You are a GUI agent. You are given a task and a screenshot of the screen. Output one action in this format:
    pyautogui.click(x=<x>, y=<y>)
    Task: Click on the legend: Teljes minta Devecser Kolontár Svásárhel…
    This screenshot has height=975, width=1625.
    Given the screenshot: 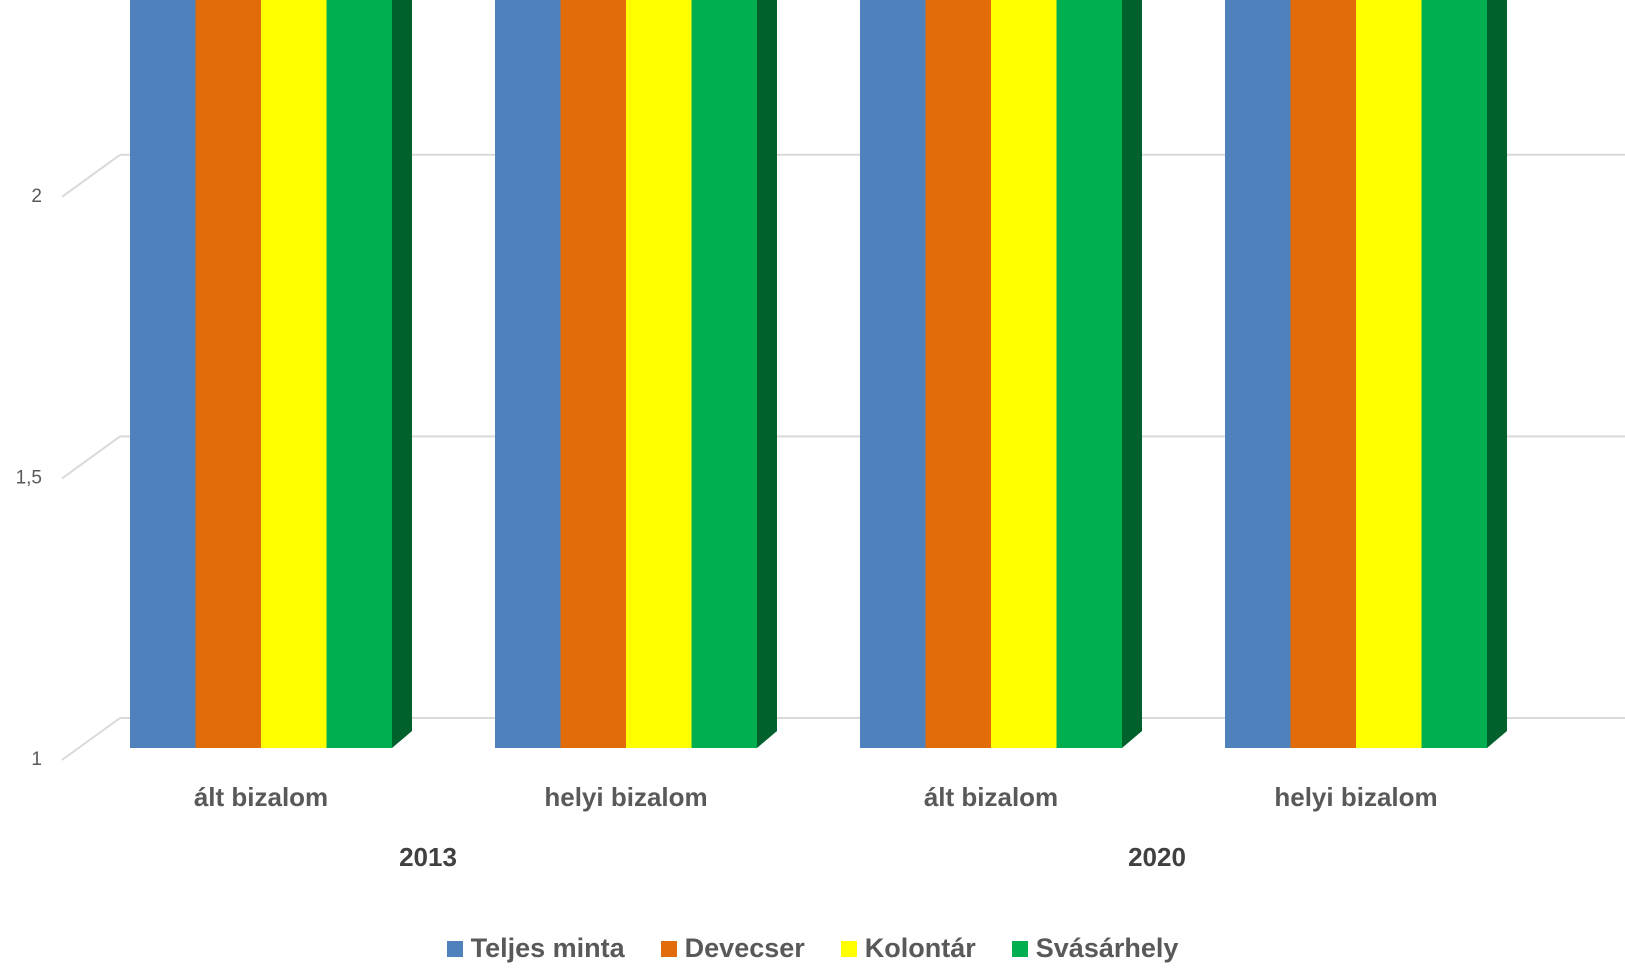 What is the action you would take?
    pyautogui.click(x=812, y=948)
    